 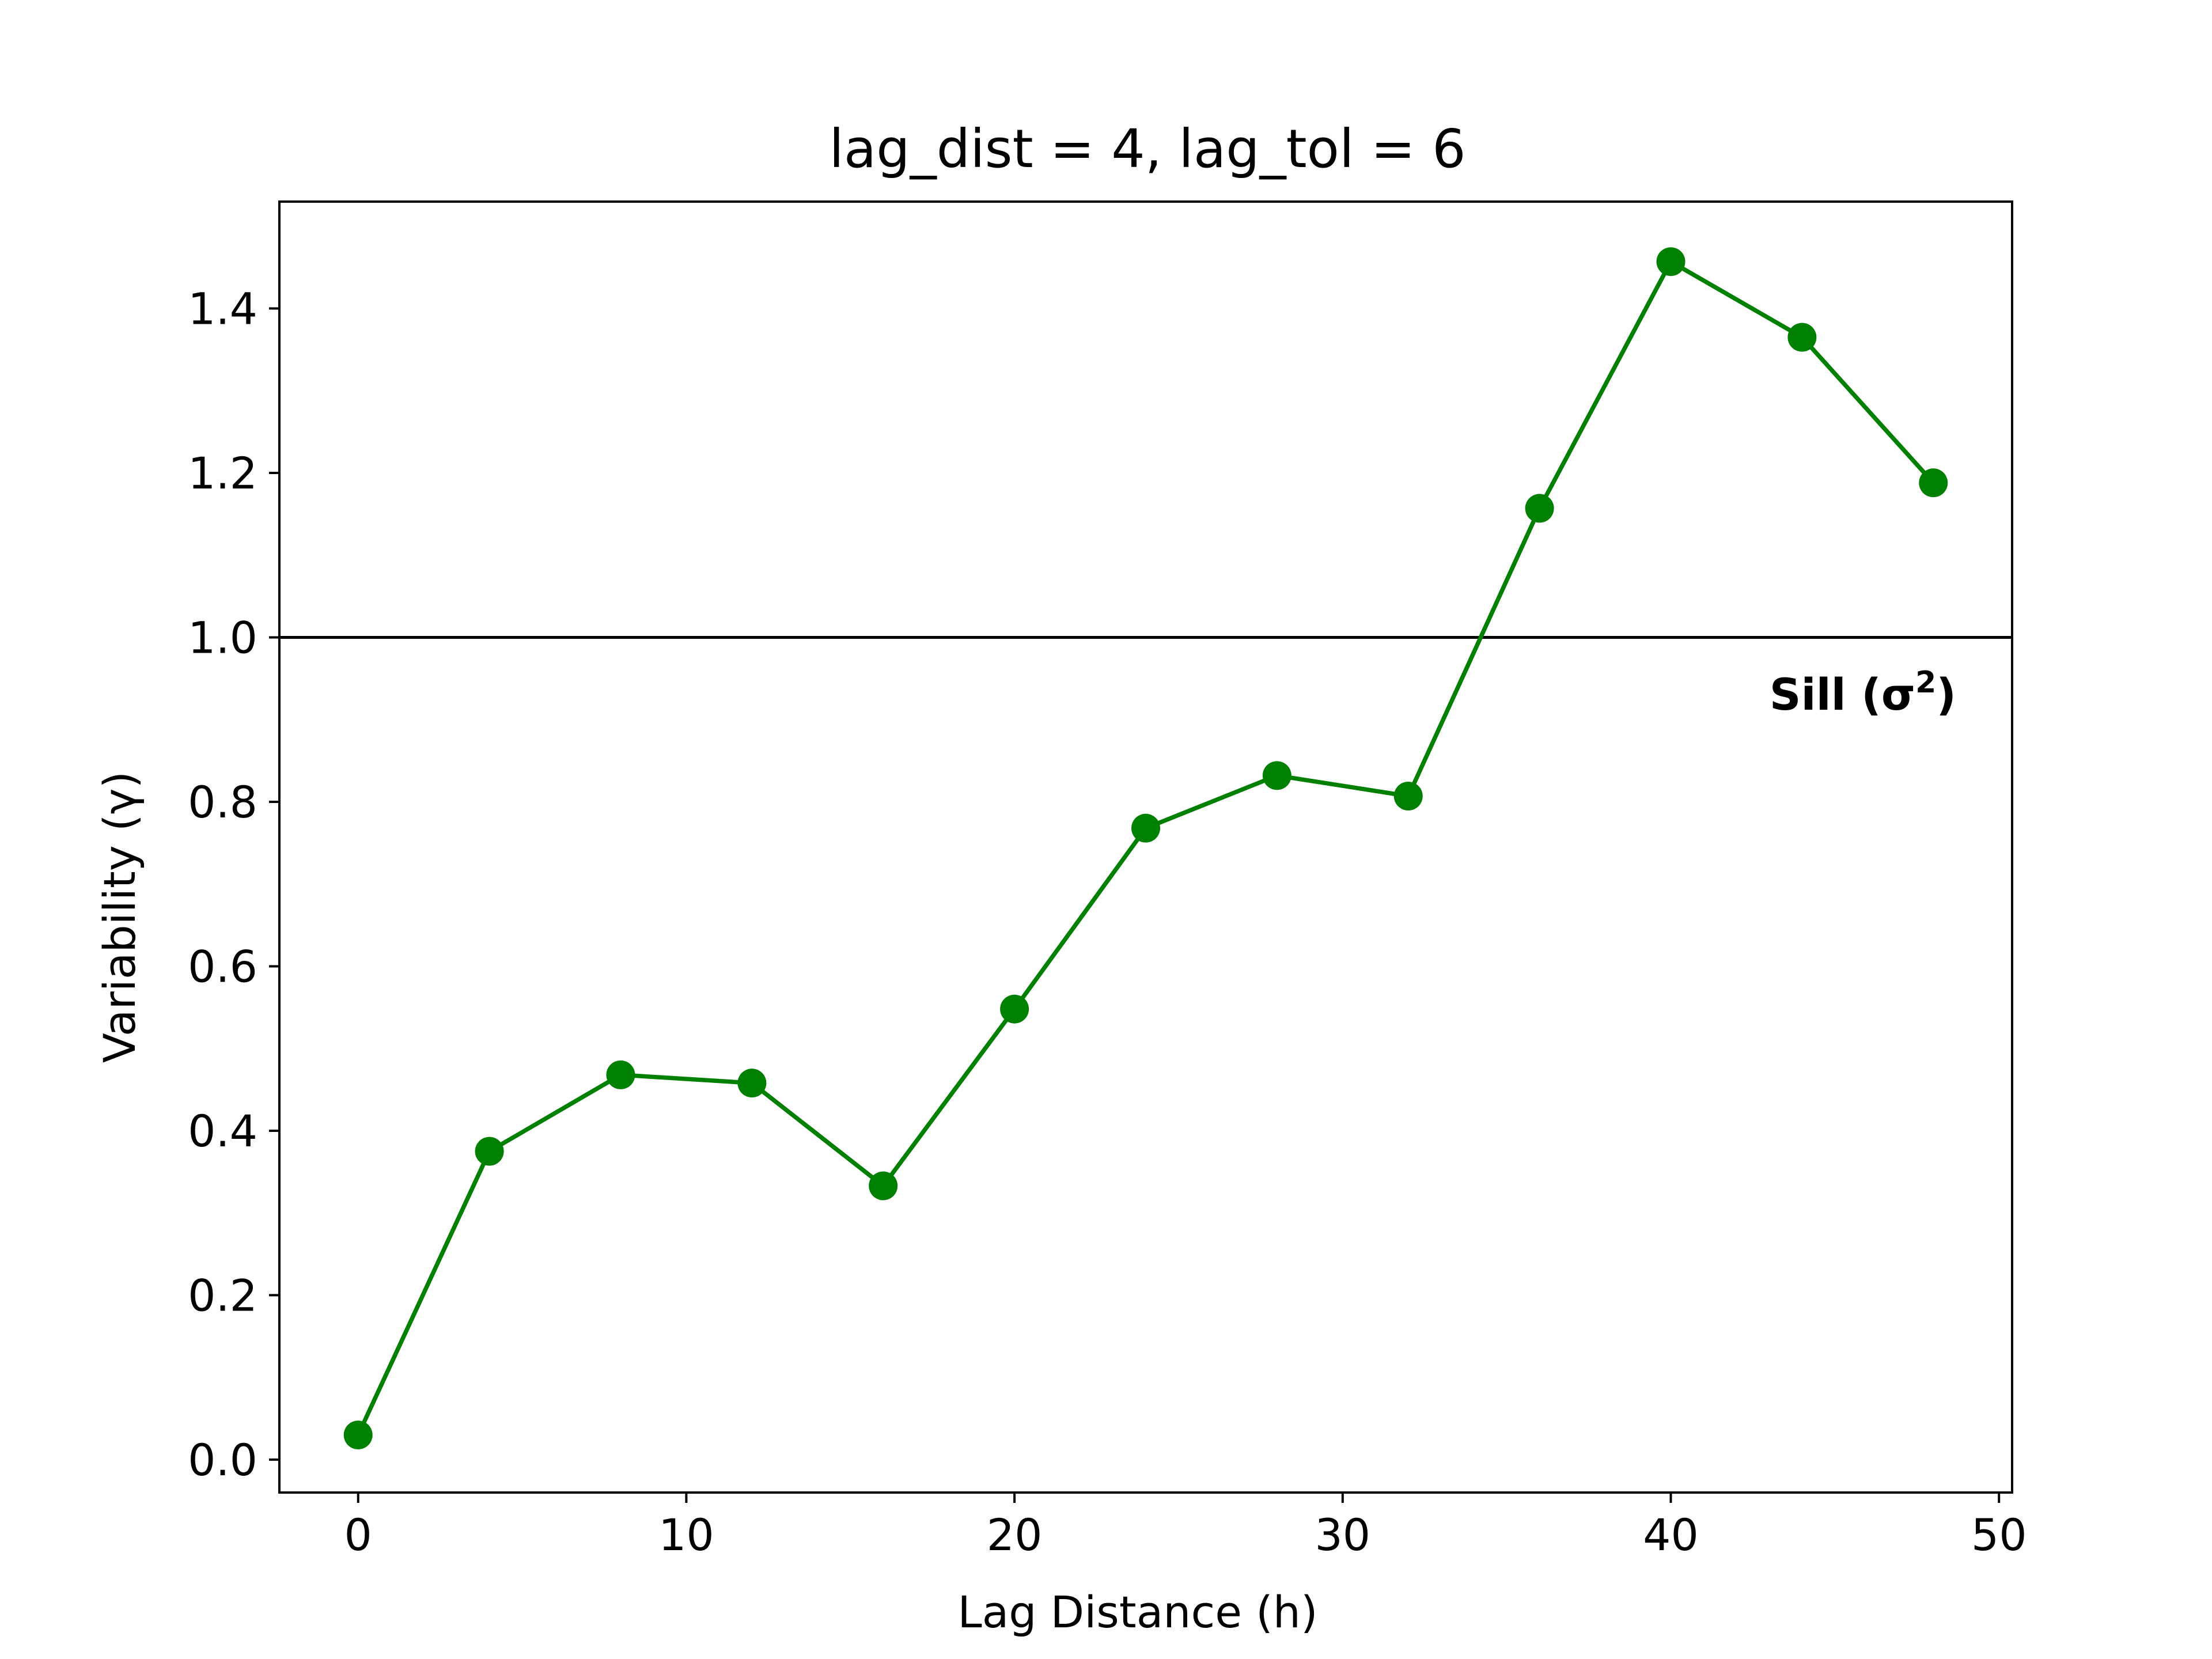 I want to click on x-tick-label: 50, so click(x=1999, y=1534).